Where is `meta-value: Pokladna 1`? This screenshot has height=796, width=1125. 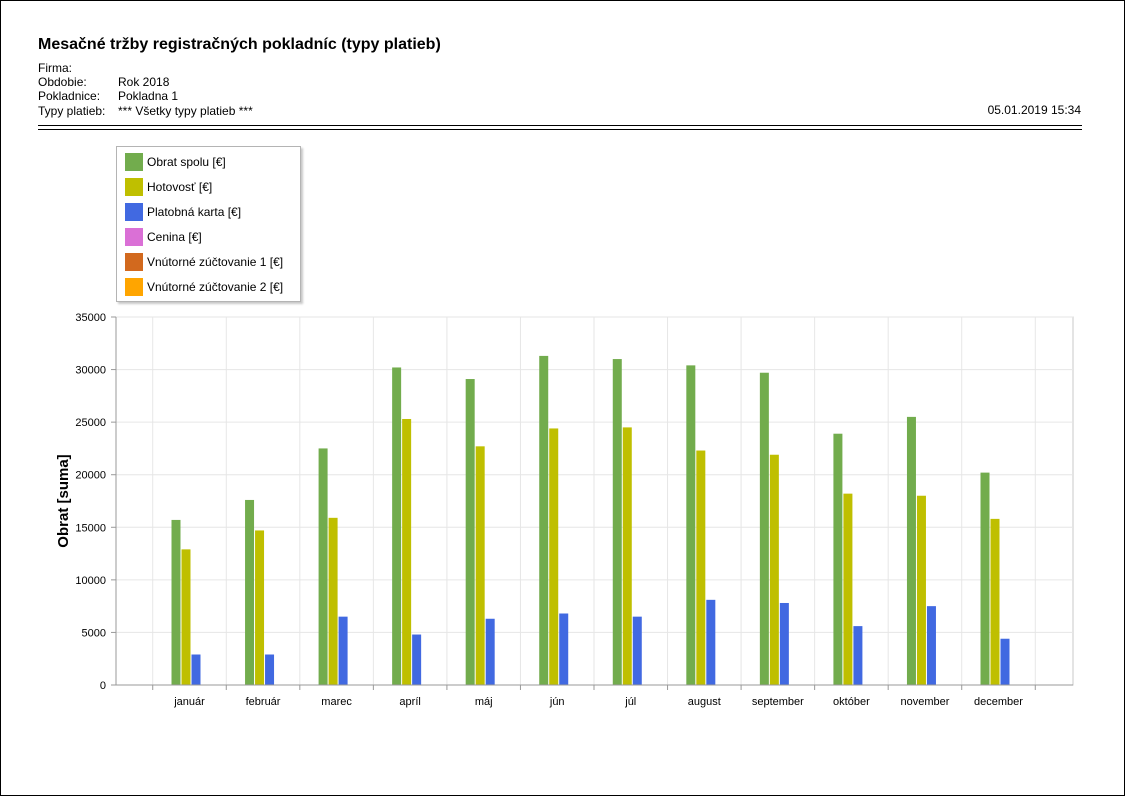 meta-value: Pokladna 1 is located at coordinates (148, 96).